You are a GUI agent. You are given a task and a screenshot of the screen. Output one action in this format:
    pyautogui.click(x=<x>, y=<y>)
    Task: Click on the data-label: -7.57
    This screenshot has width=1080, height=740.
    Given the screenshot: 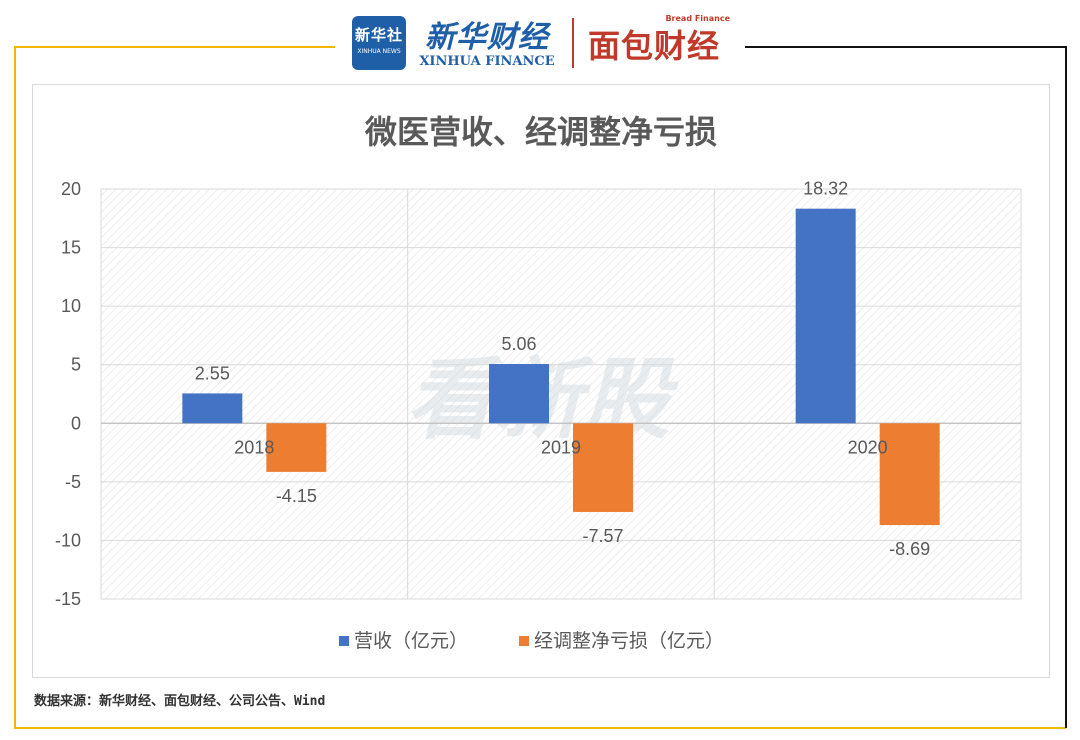 What is the action you would take?
    pyautogui.click(x=602, y=536)
    